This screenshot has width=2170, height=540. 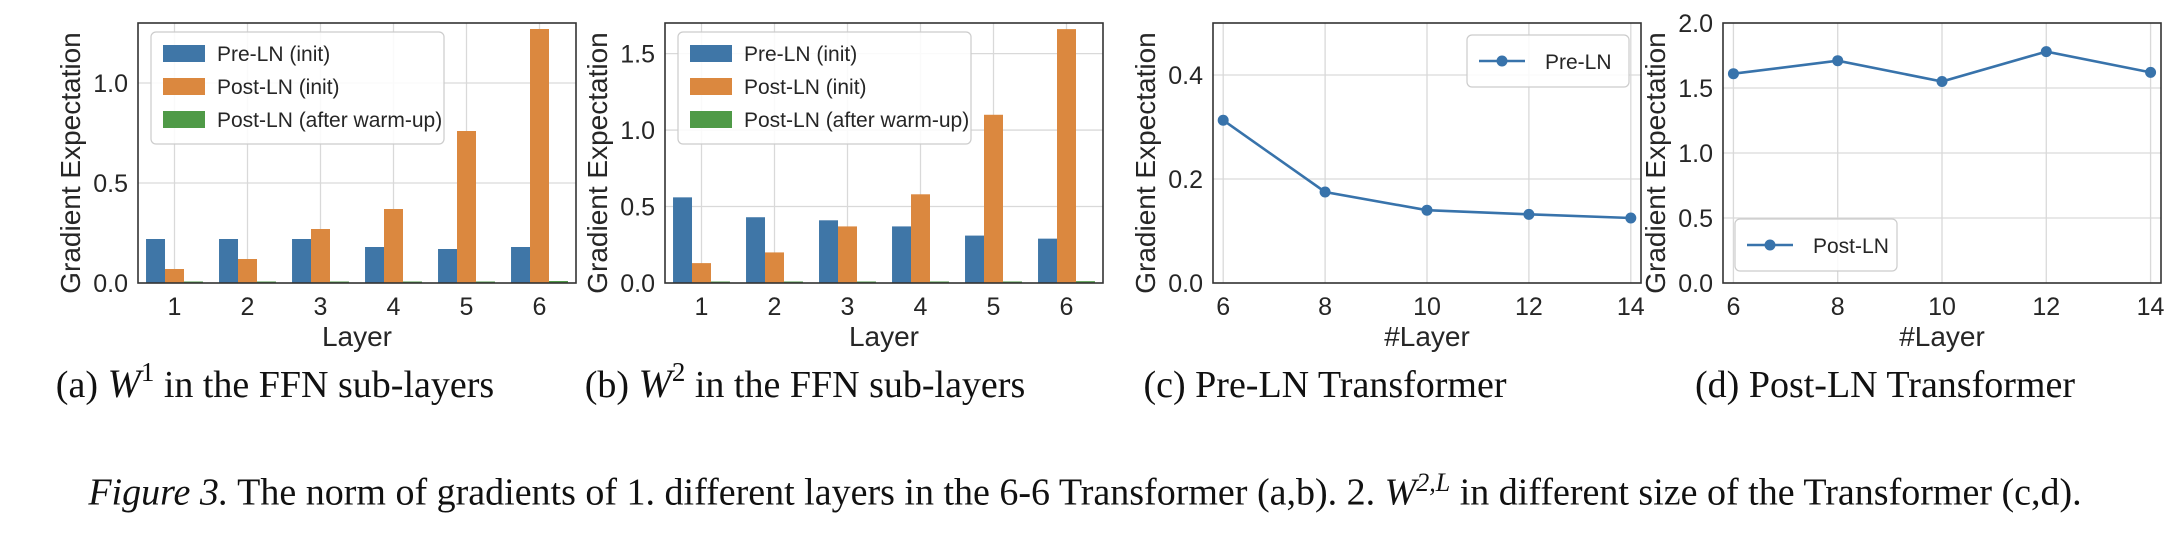 I want to click on legend: Pre-LN, so click(x=1548, y=61).